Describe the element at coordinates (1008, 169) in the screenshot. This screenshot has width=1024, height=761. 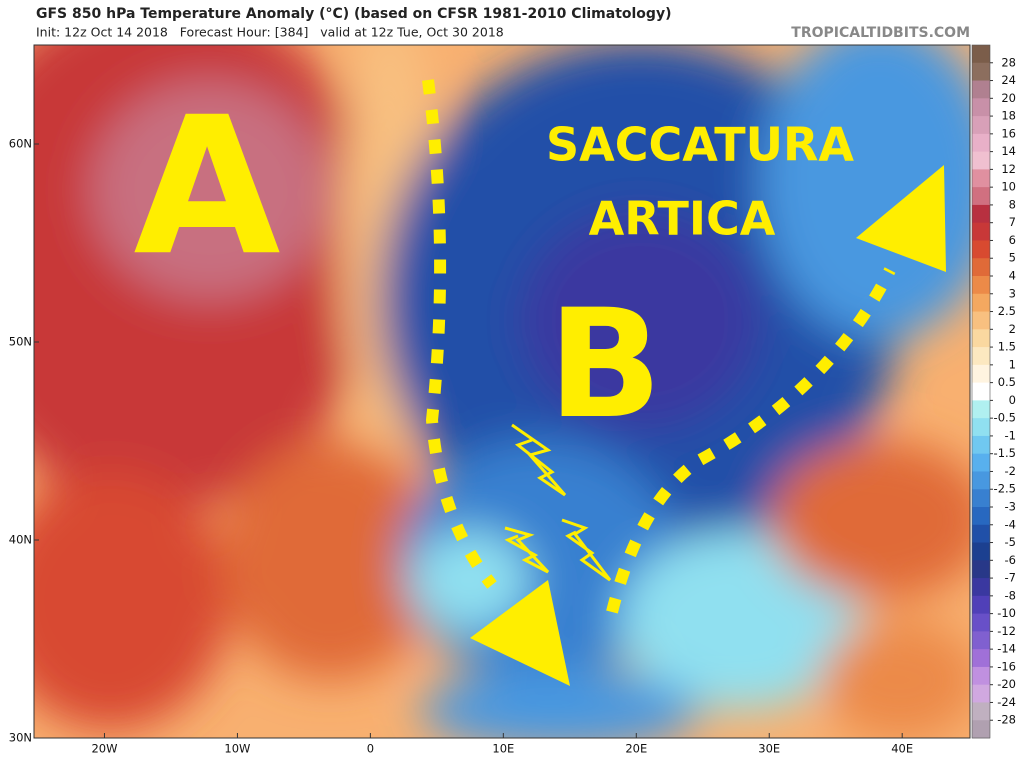
I see `colorbar-label: 12` at that location.